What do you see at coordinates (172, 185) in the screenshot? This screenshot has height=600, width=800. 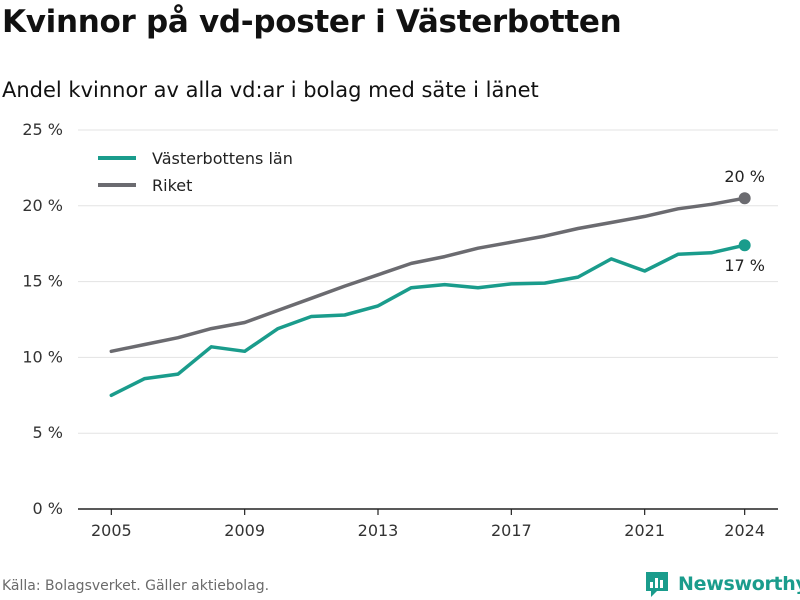 I see `legend-label: Riket` at bounding box center [172, 185].